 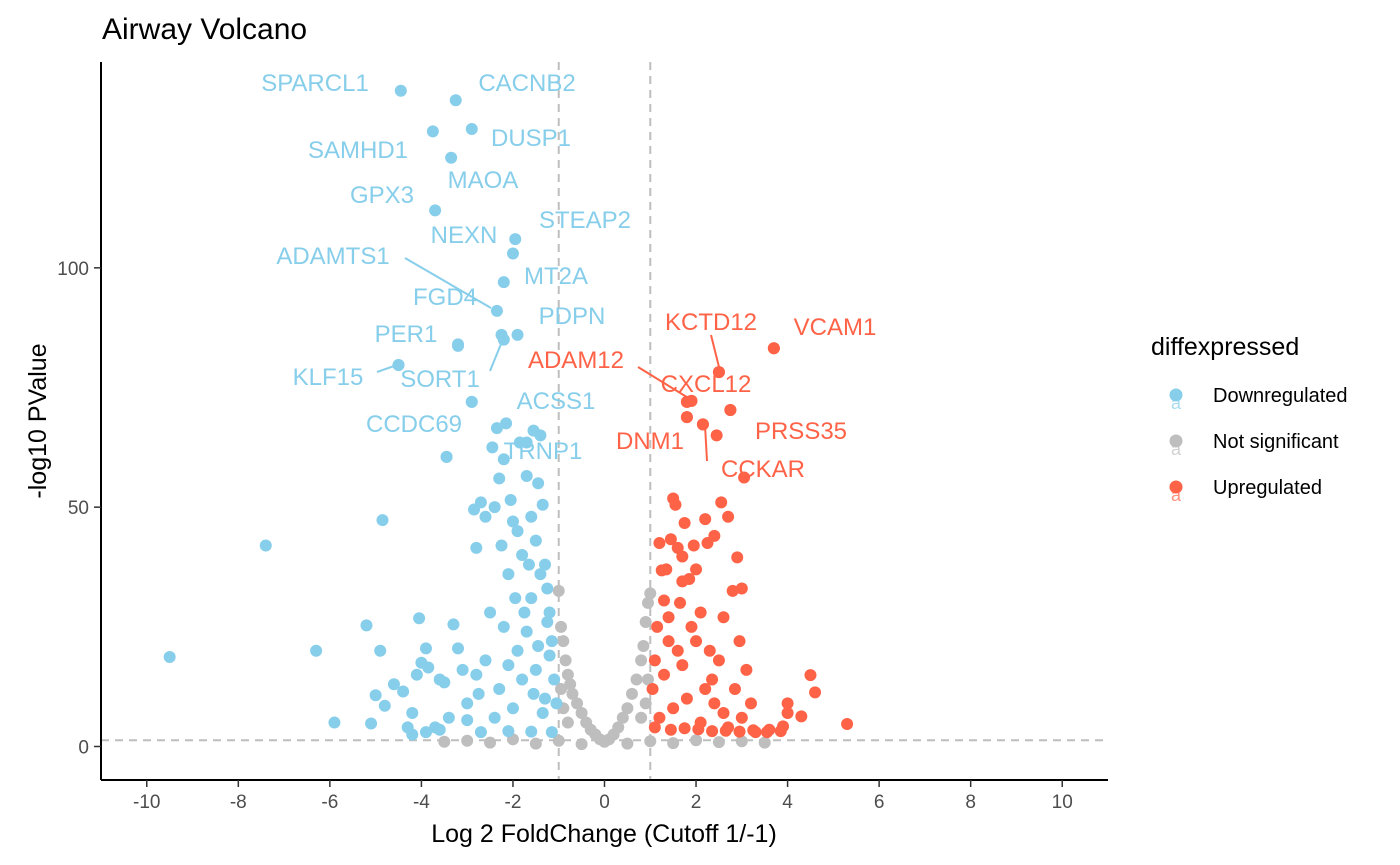 I want to click on gene-label: FGD4, so click(x=445, y=297).